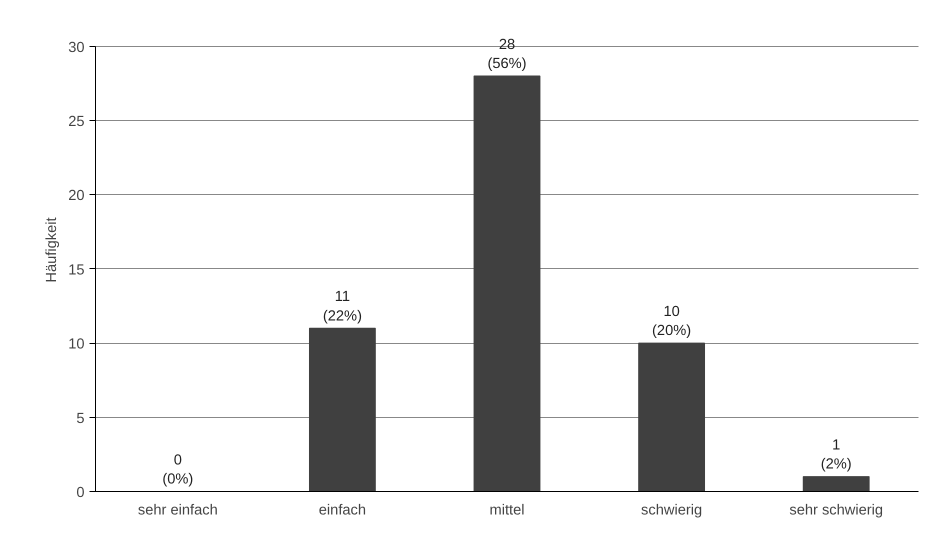  What do you see at coordinates (342, 510) in the screenshot?
I see `x-tick-label: einfach` at bounding box center [342, 510].